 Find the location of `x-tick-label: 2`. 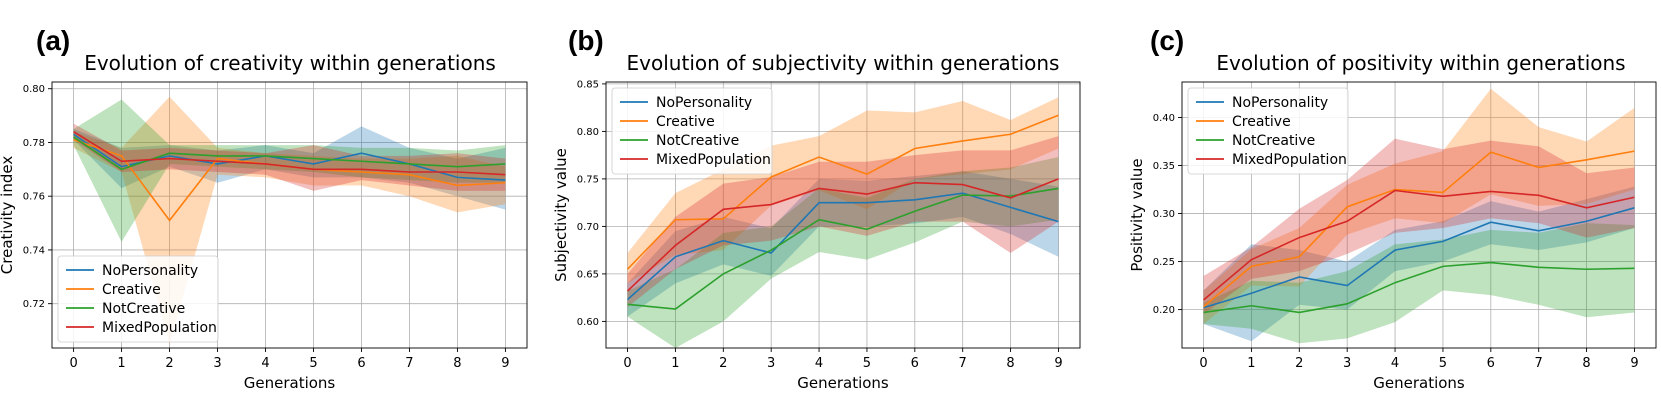

x-tick-label: 2 is located at coordinates (723, 363).